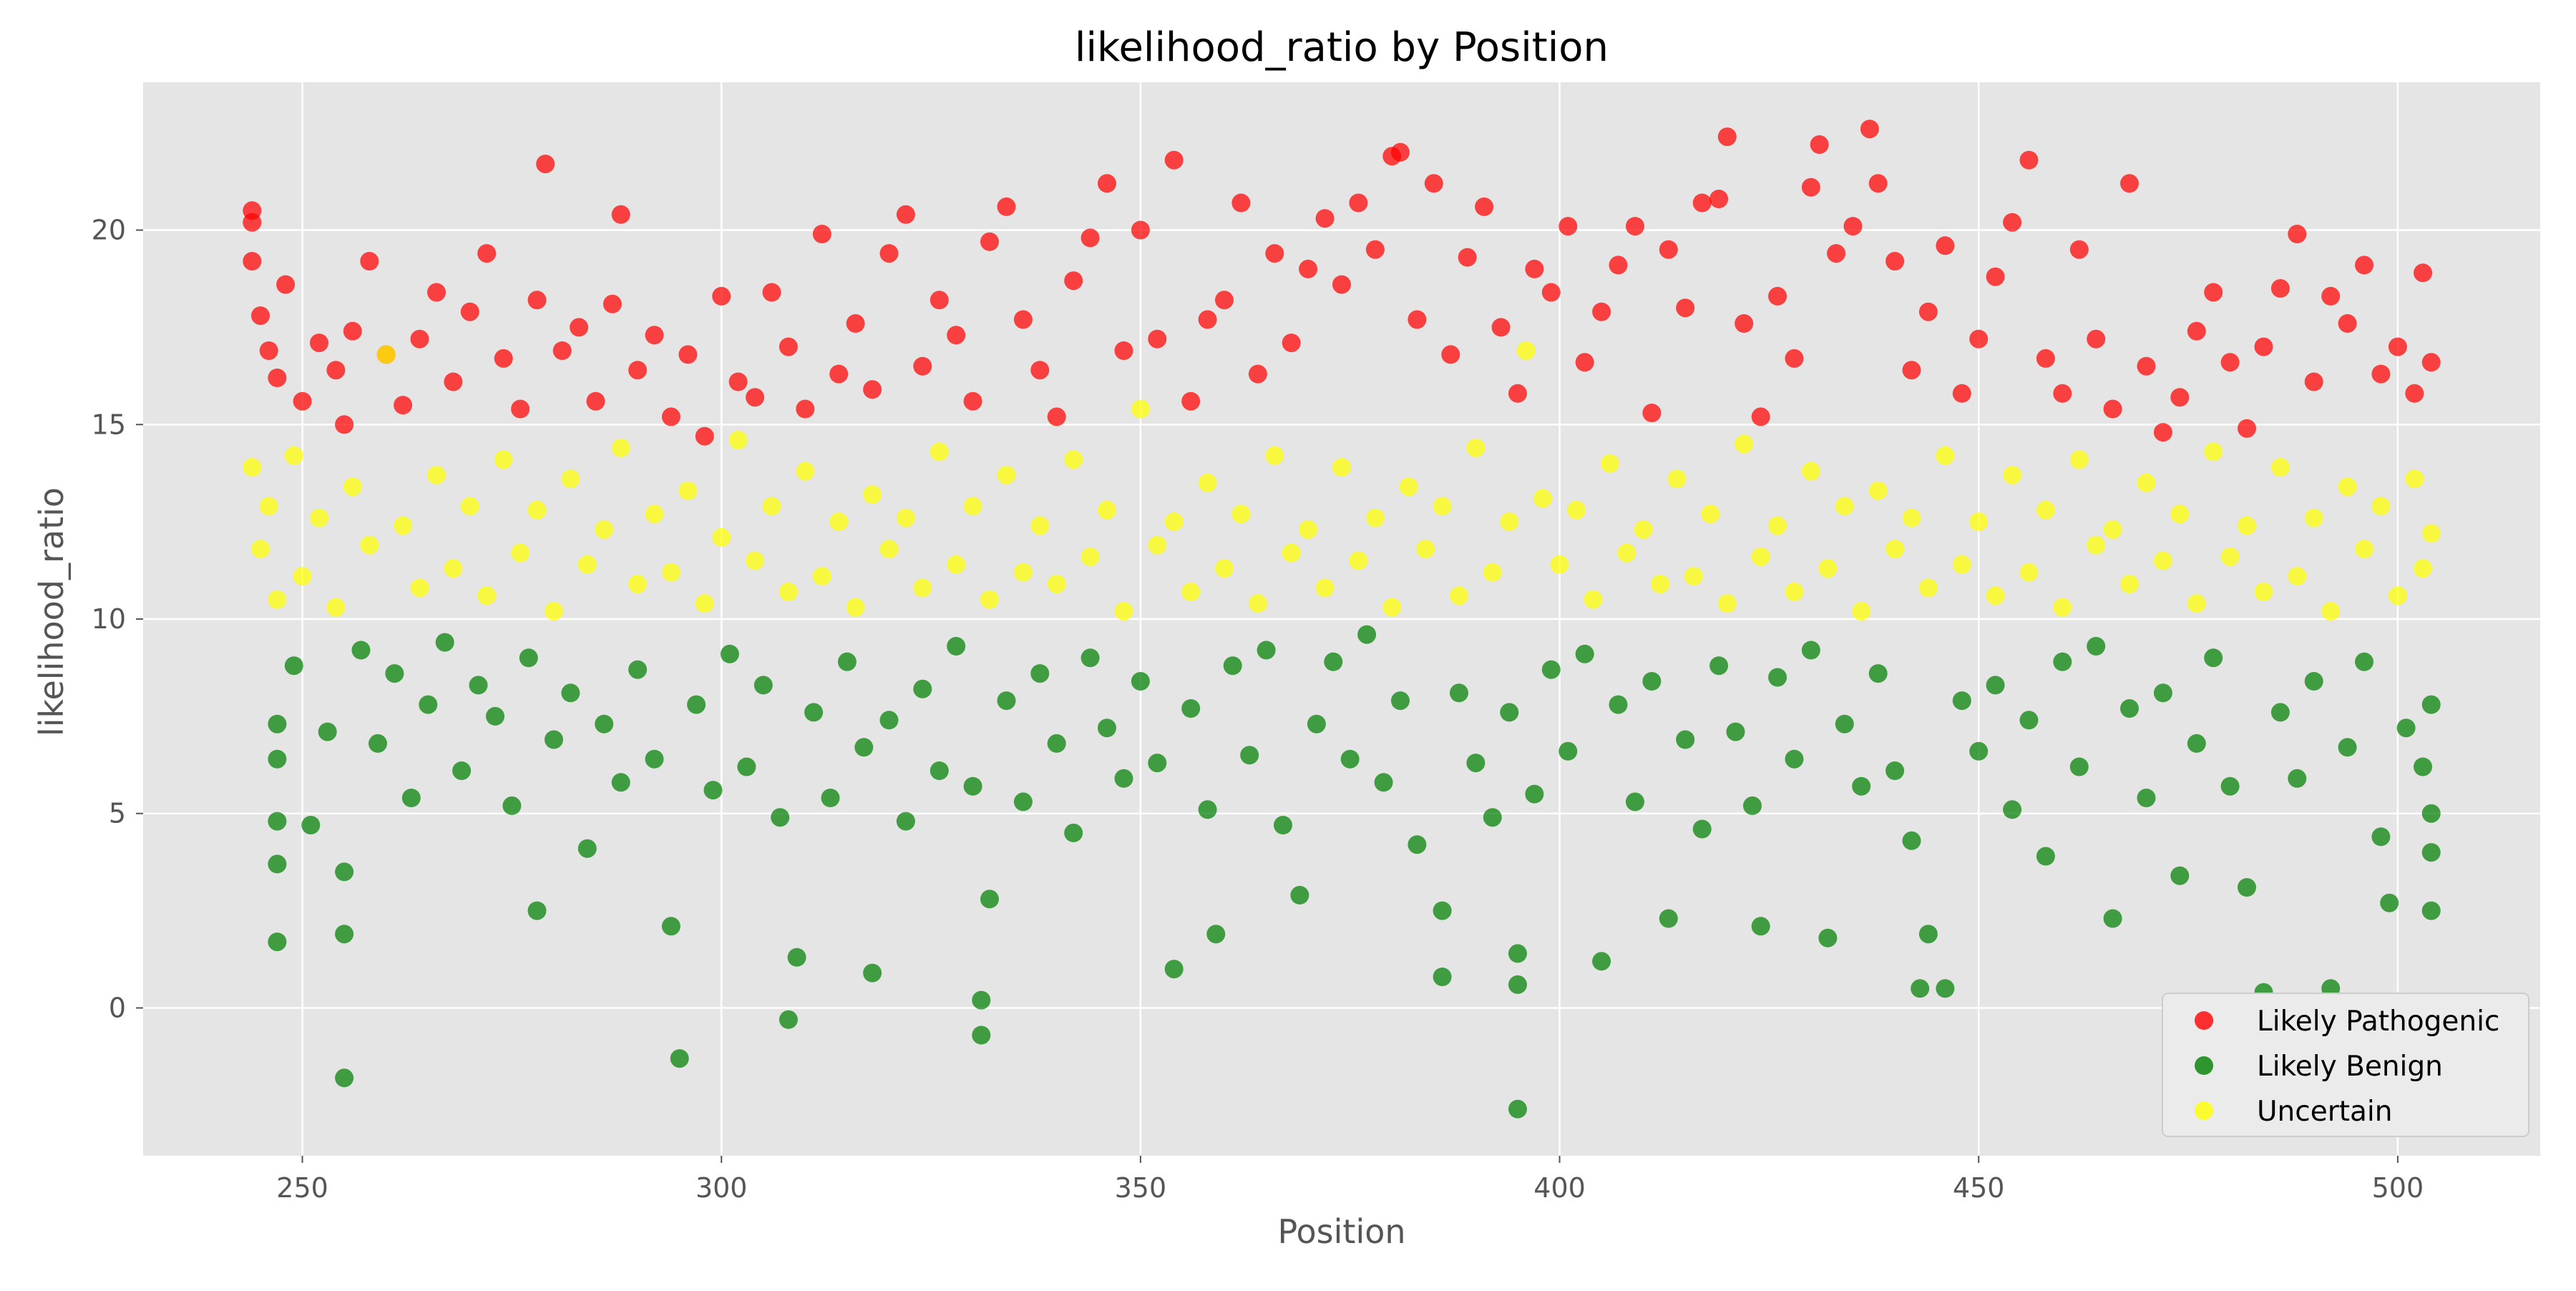 The image size is (2576, 1291). Describe the element at coordinates (722, 1188) in the screenshot. I see `x-tick-label: 300` at that location.